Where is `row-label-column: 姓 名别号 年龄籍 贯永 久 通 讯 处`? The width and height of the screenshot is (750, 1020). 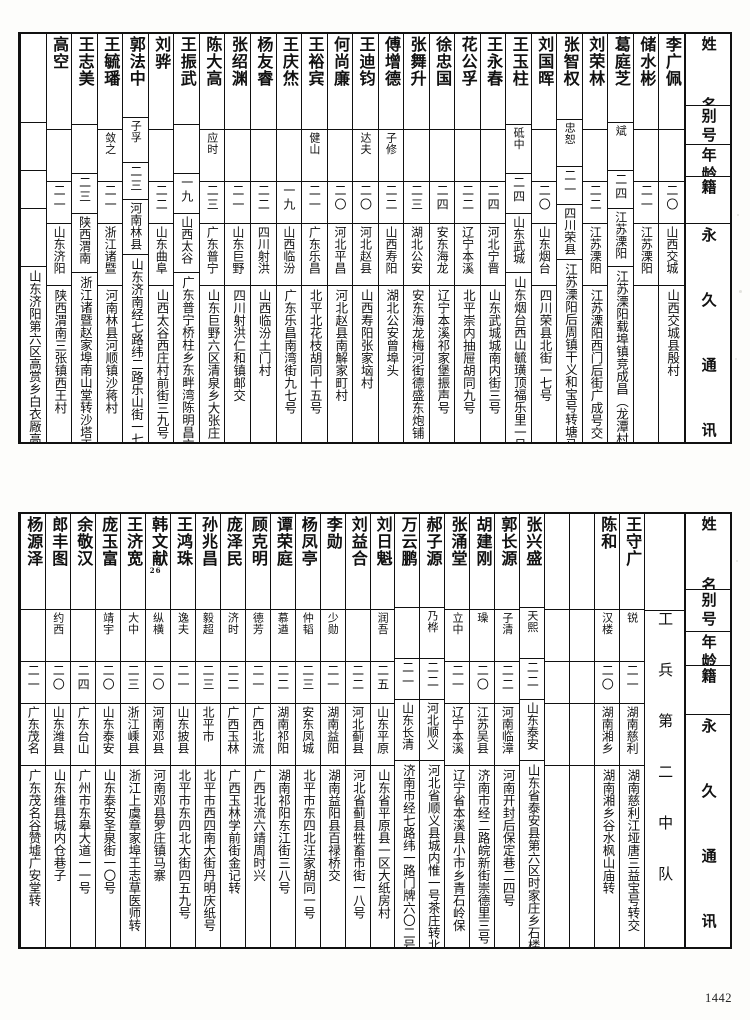
row-label-column: 姓 名别号 年龄籍 贯永 久 通 讯 处 is located at coordinates (707, 238).